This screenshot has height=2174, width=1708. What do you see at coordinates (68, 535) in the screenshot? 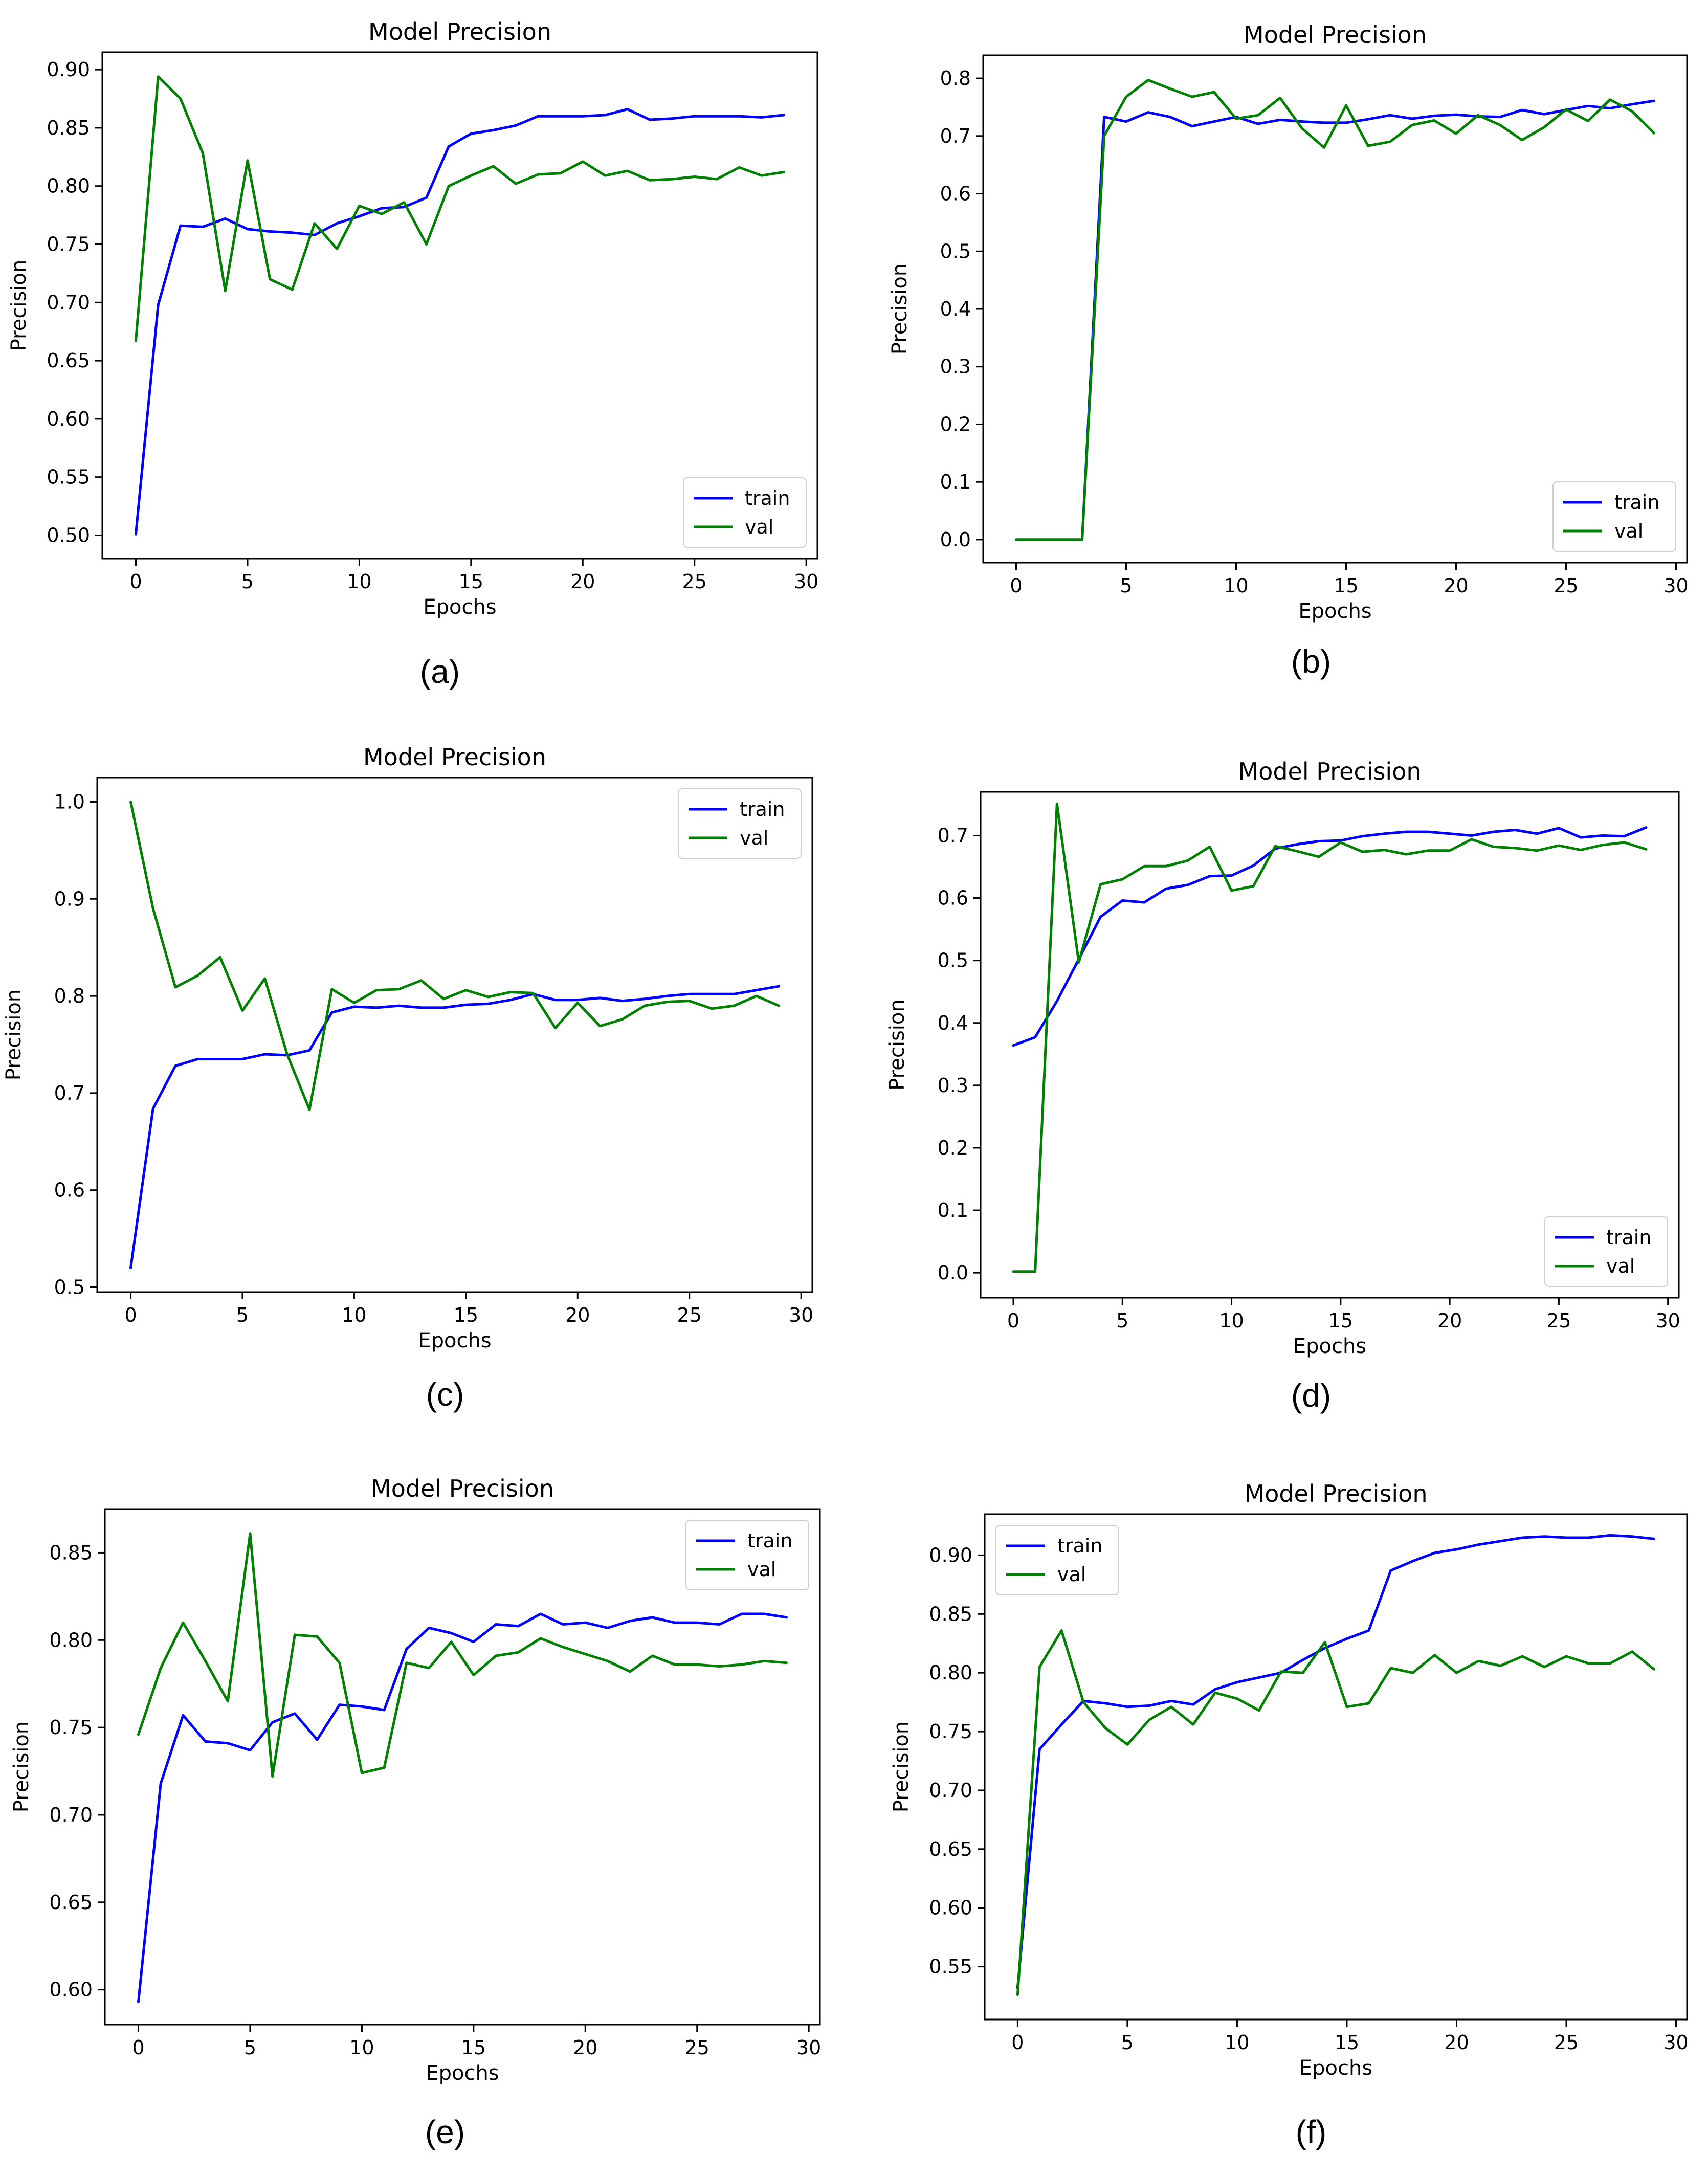
I see `y-tick-label: 0.50` at bounding box center [68, 535].